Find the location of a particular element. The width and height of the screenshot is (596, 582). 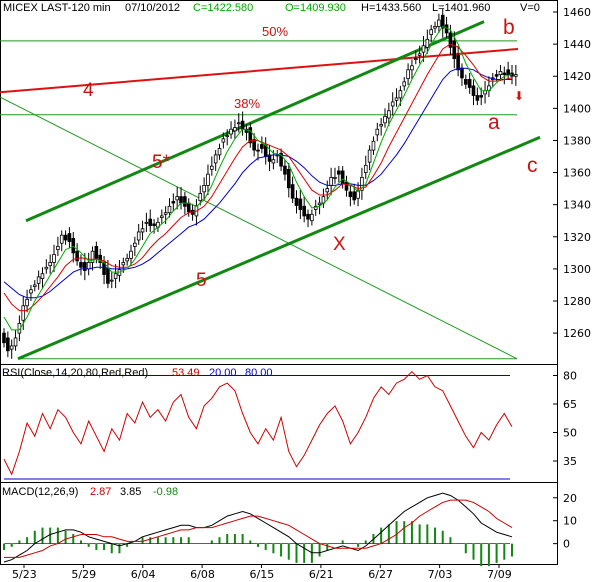

fib-38-label: 38% is located at coordinates (247, 103).